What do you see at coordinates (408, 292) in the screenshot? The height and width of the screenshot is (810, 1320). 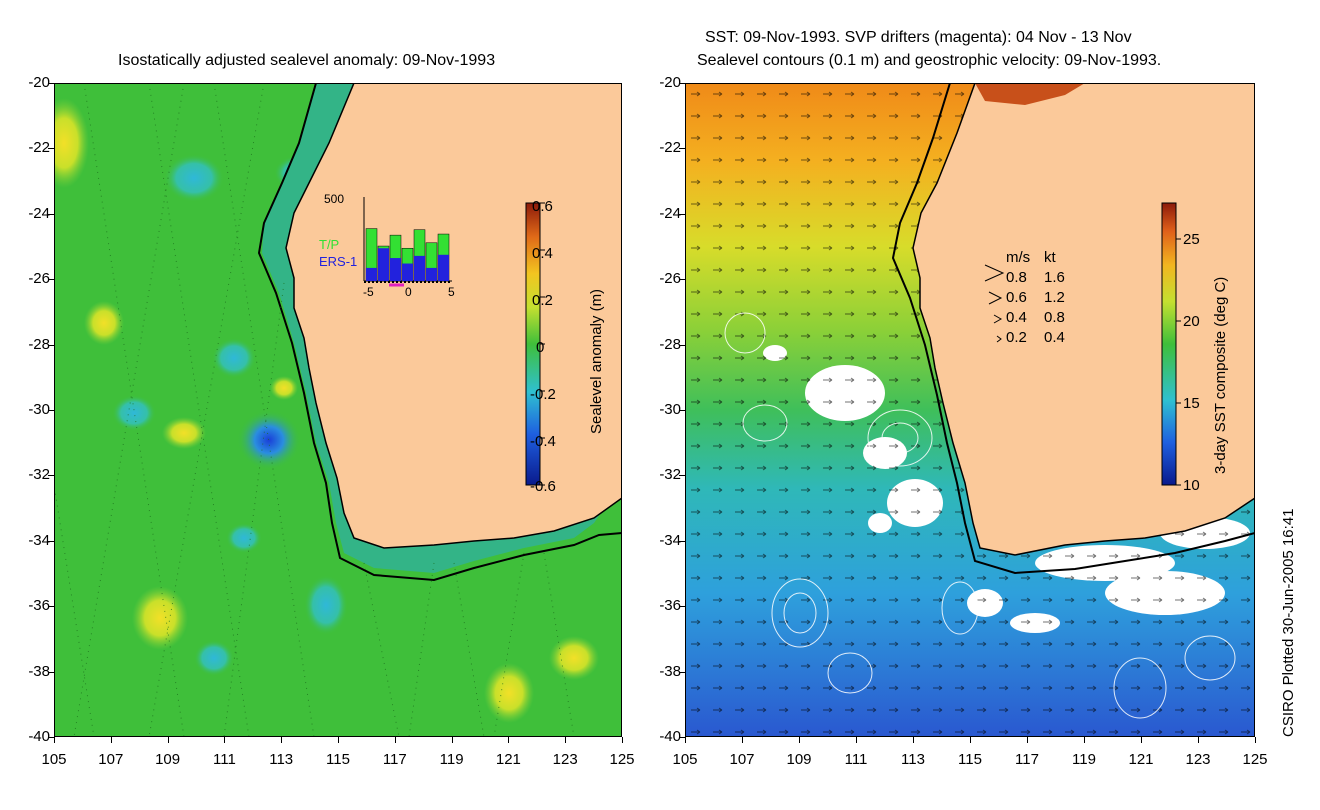 I see `inset-x-tick: 0` at bounding box center [408, 292].